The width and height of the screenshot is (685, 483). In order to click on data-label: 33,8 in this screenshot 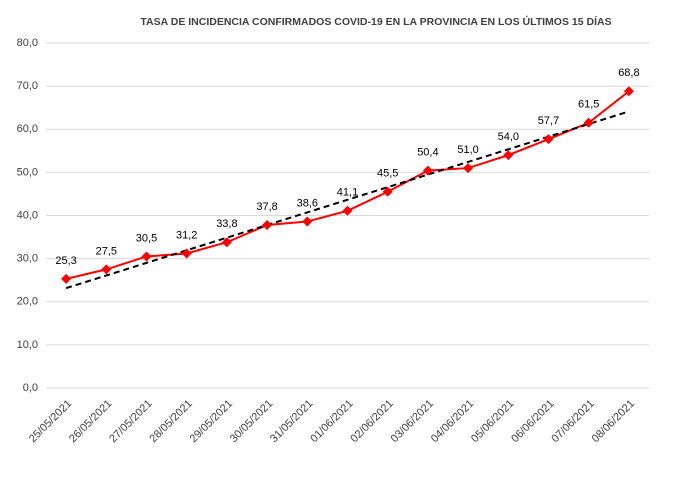, I will do `click(226, 224)`.